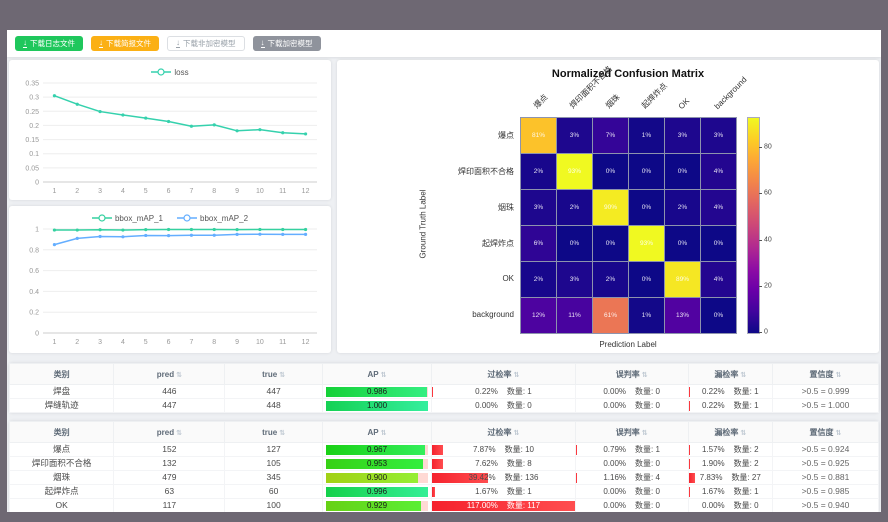  Describe the element at coordinates (270, 432) in the screenshot. I see `column-label: true` at that location.